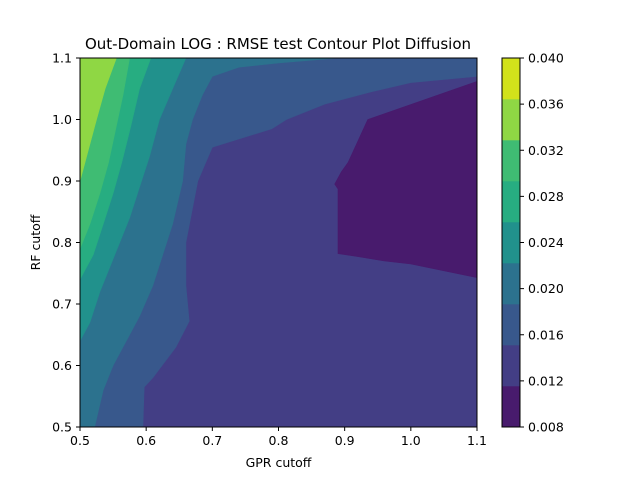 The height and width of the screenshot is (480, 640). I want to click on y-tick-label: 0.9, so click(62, 181).